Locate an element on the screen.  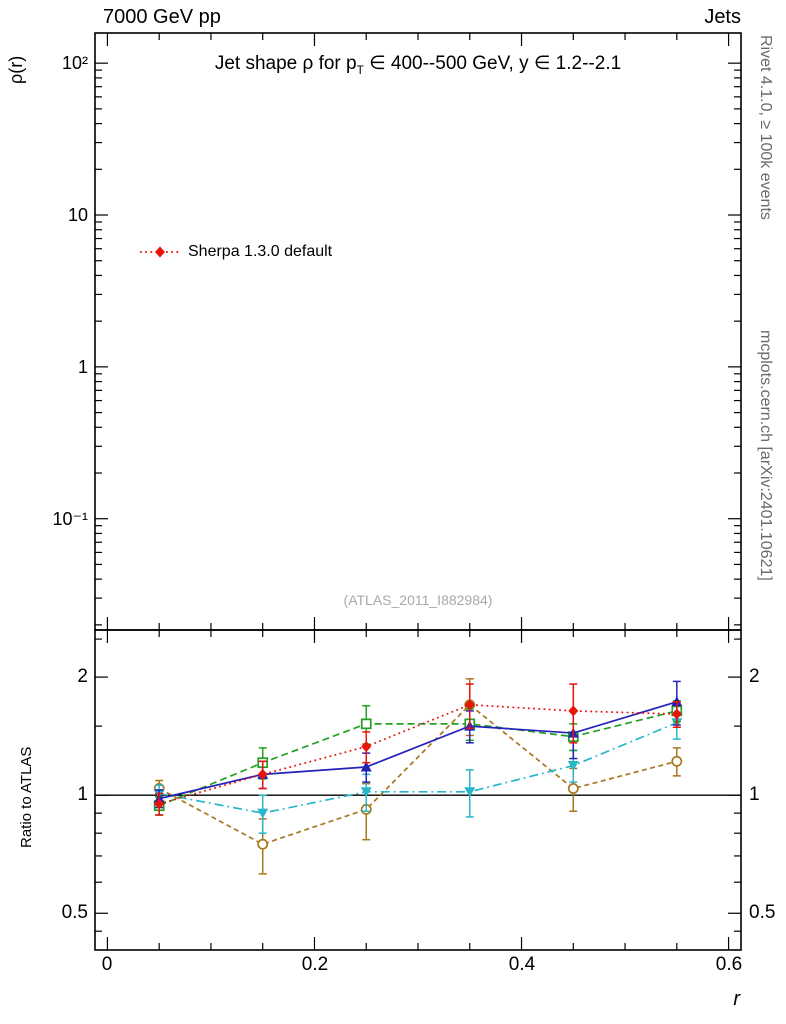
mcplots-citation-note: mcplots.cern.ch [arXiv:2401.10621] is located at coordinates (765, 455).